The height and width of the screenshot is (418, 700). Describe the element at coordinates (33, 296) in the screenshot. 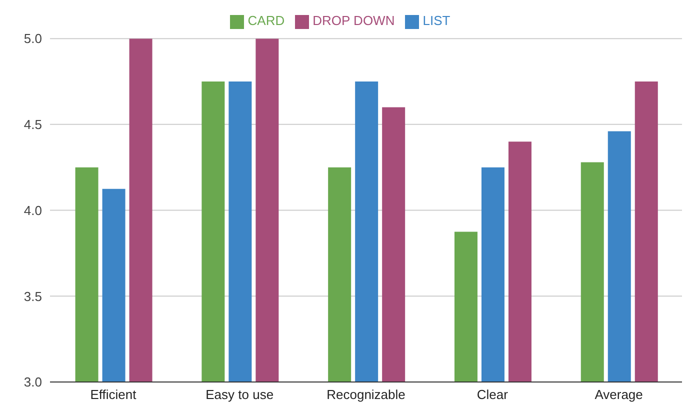

I see `y-tick-label: 3.5` at that location.